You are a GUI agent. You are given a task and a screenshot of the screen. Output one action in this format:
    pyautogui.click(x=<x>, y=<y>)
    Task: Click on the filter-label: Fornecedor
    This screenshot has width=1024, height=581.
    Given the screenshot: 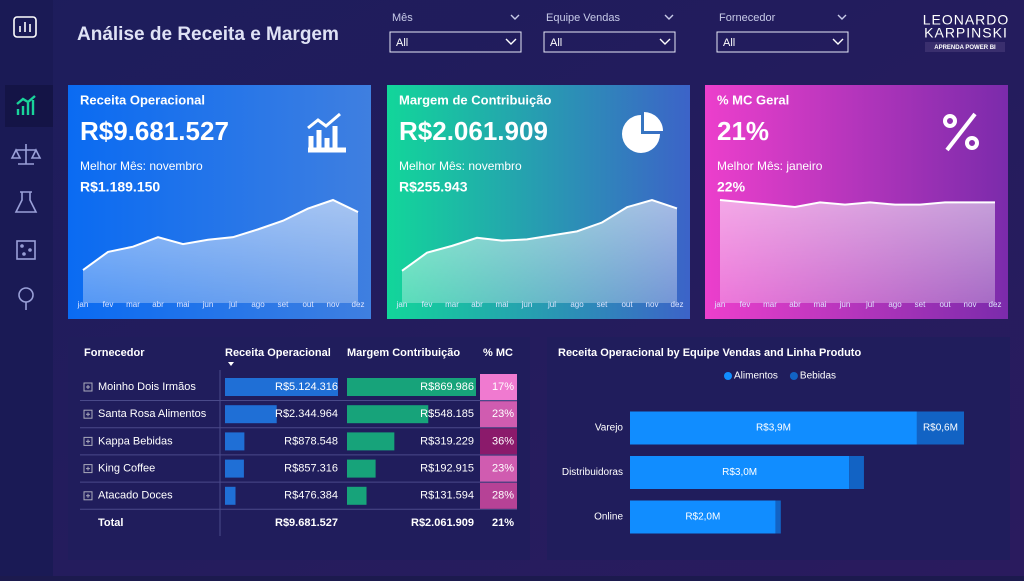 What is the action you would take?
    pyautogui.click(x=747, y=18)
    